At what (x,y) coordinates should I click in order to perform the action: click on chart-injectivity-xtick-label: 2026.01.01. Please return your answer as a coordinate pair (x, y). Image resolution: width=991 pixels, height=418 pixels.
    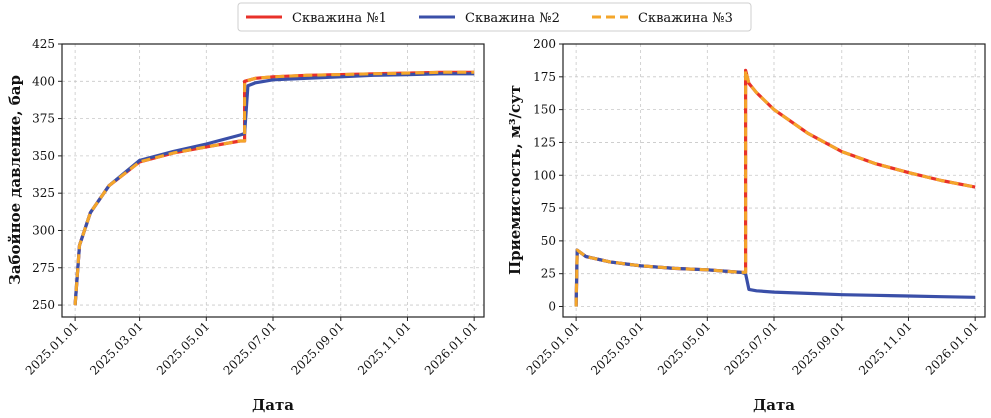
    Looking at the image, I should click on (952, 348).